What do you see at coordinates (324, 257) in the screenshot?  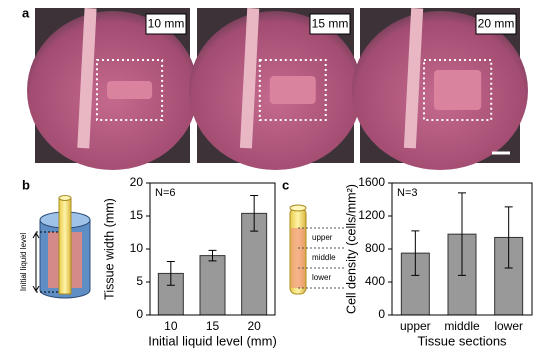 I see `section-label: middle` at bounding box center [324, 257].